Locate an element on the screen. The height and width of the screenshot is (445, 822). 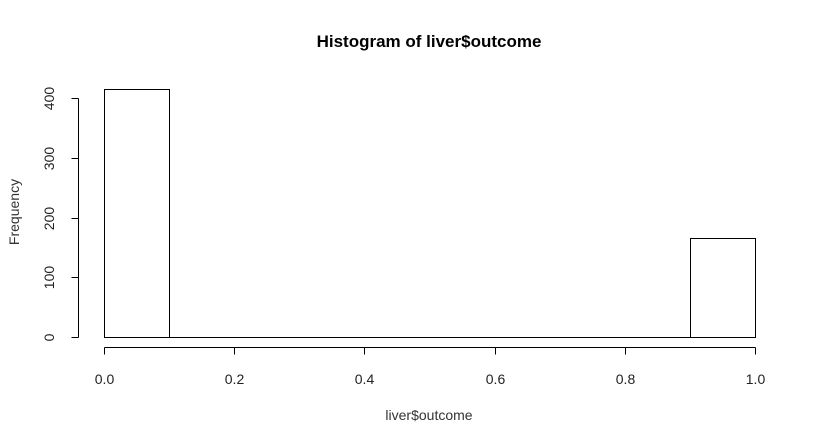
x-tick-label: 0.0 is located at coordinates (105, 379).